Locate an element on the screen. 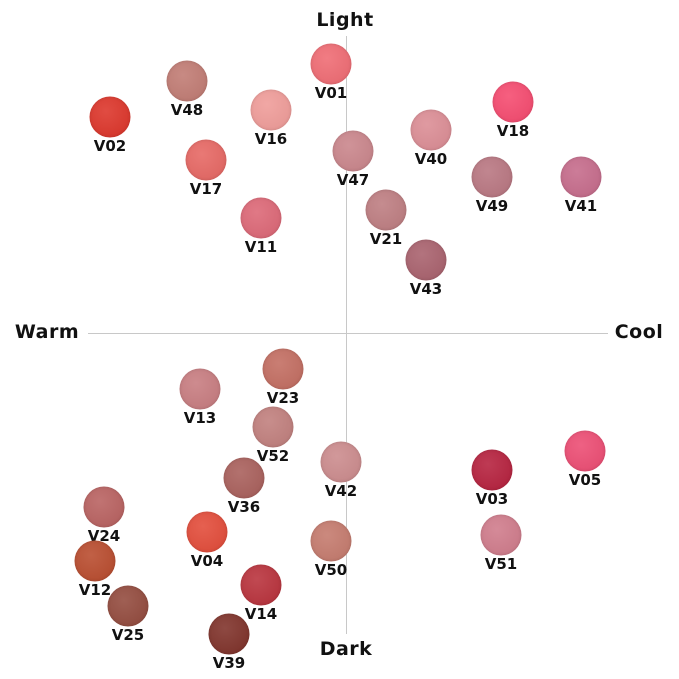 This screenshot has width=679, height=679. swatch-v18 is located at coordinates (513, 102).